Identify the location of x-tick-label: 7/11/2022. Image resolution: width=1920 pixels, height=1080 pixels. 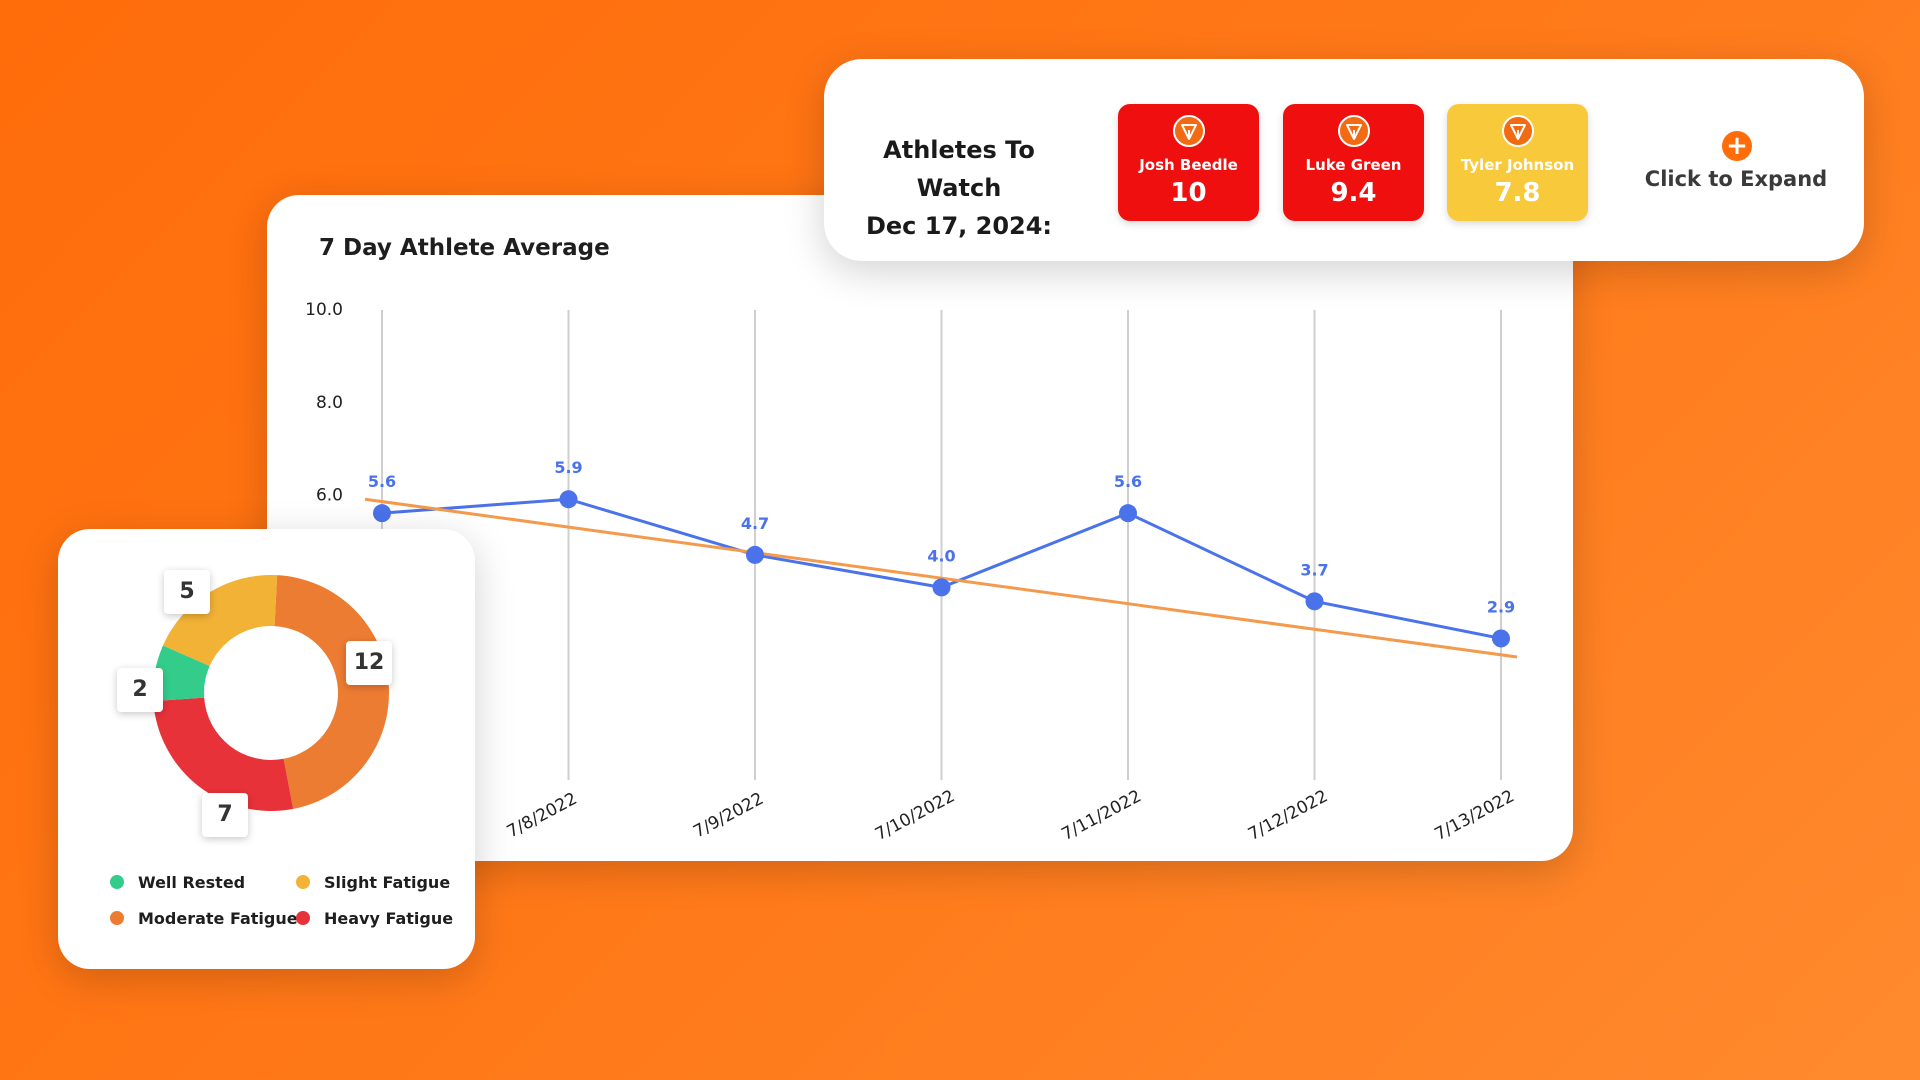
(1101, 815).